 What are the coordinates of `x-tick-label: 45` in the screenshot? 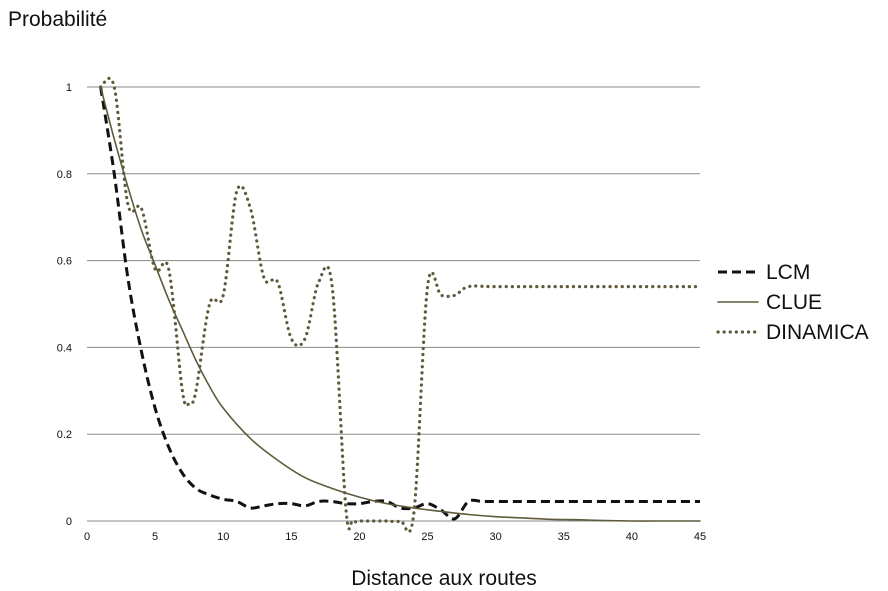 It's located at (700, 537).